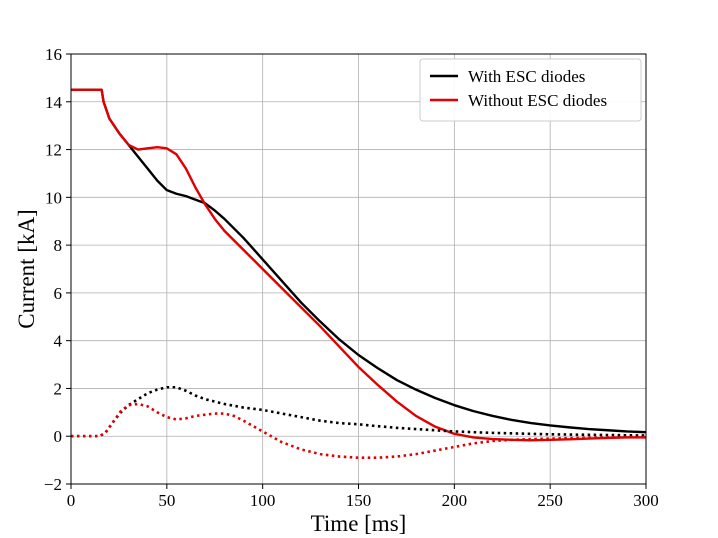 This screenshot has height=538, width=718. What do you see at coordinates (54, 102) in the screenshot?
I see `y-tick-label: 14` at bounding box center [54, 102].